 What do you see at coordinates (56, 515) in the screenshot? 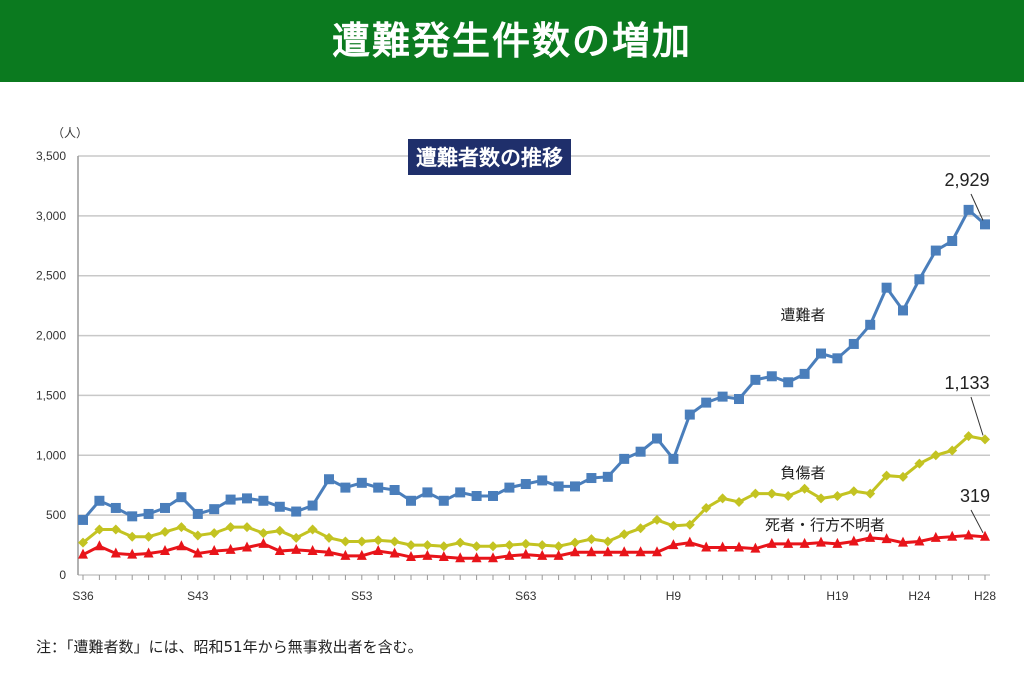
I see `y-tick-label: 500` at bounding box center [56, 515].